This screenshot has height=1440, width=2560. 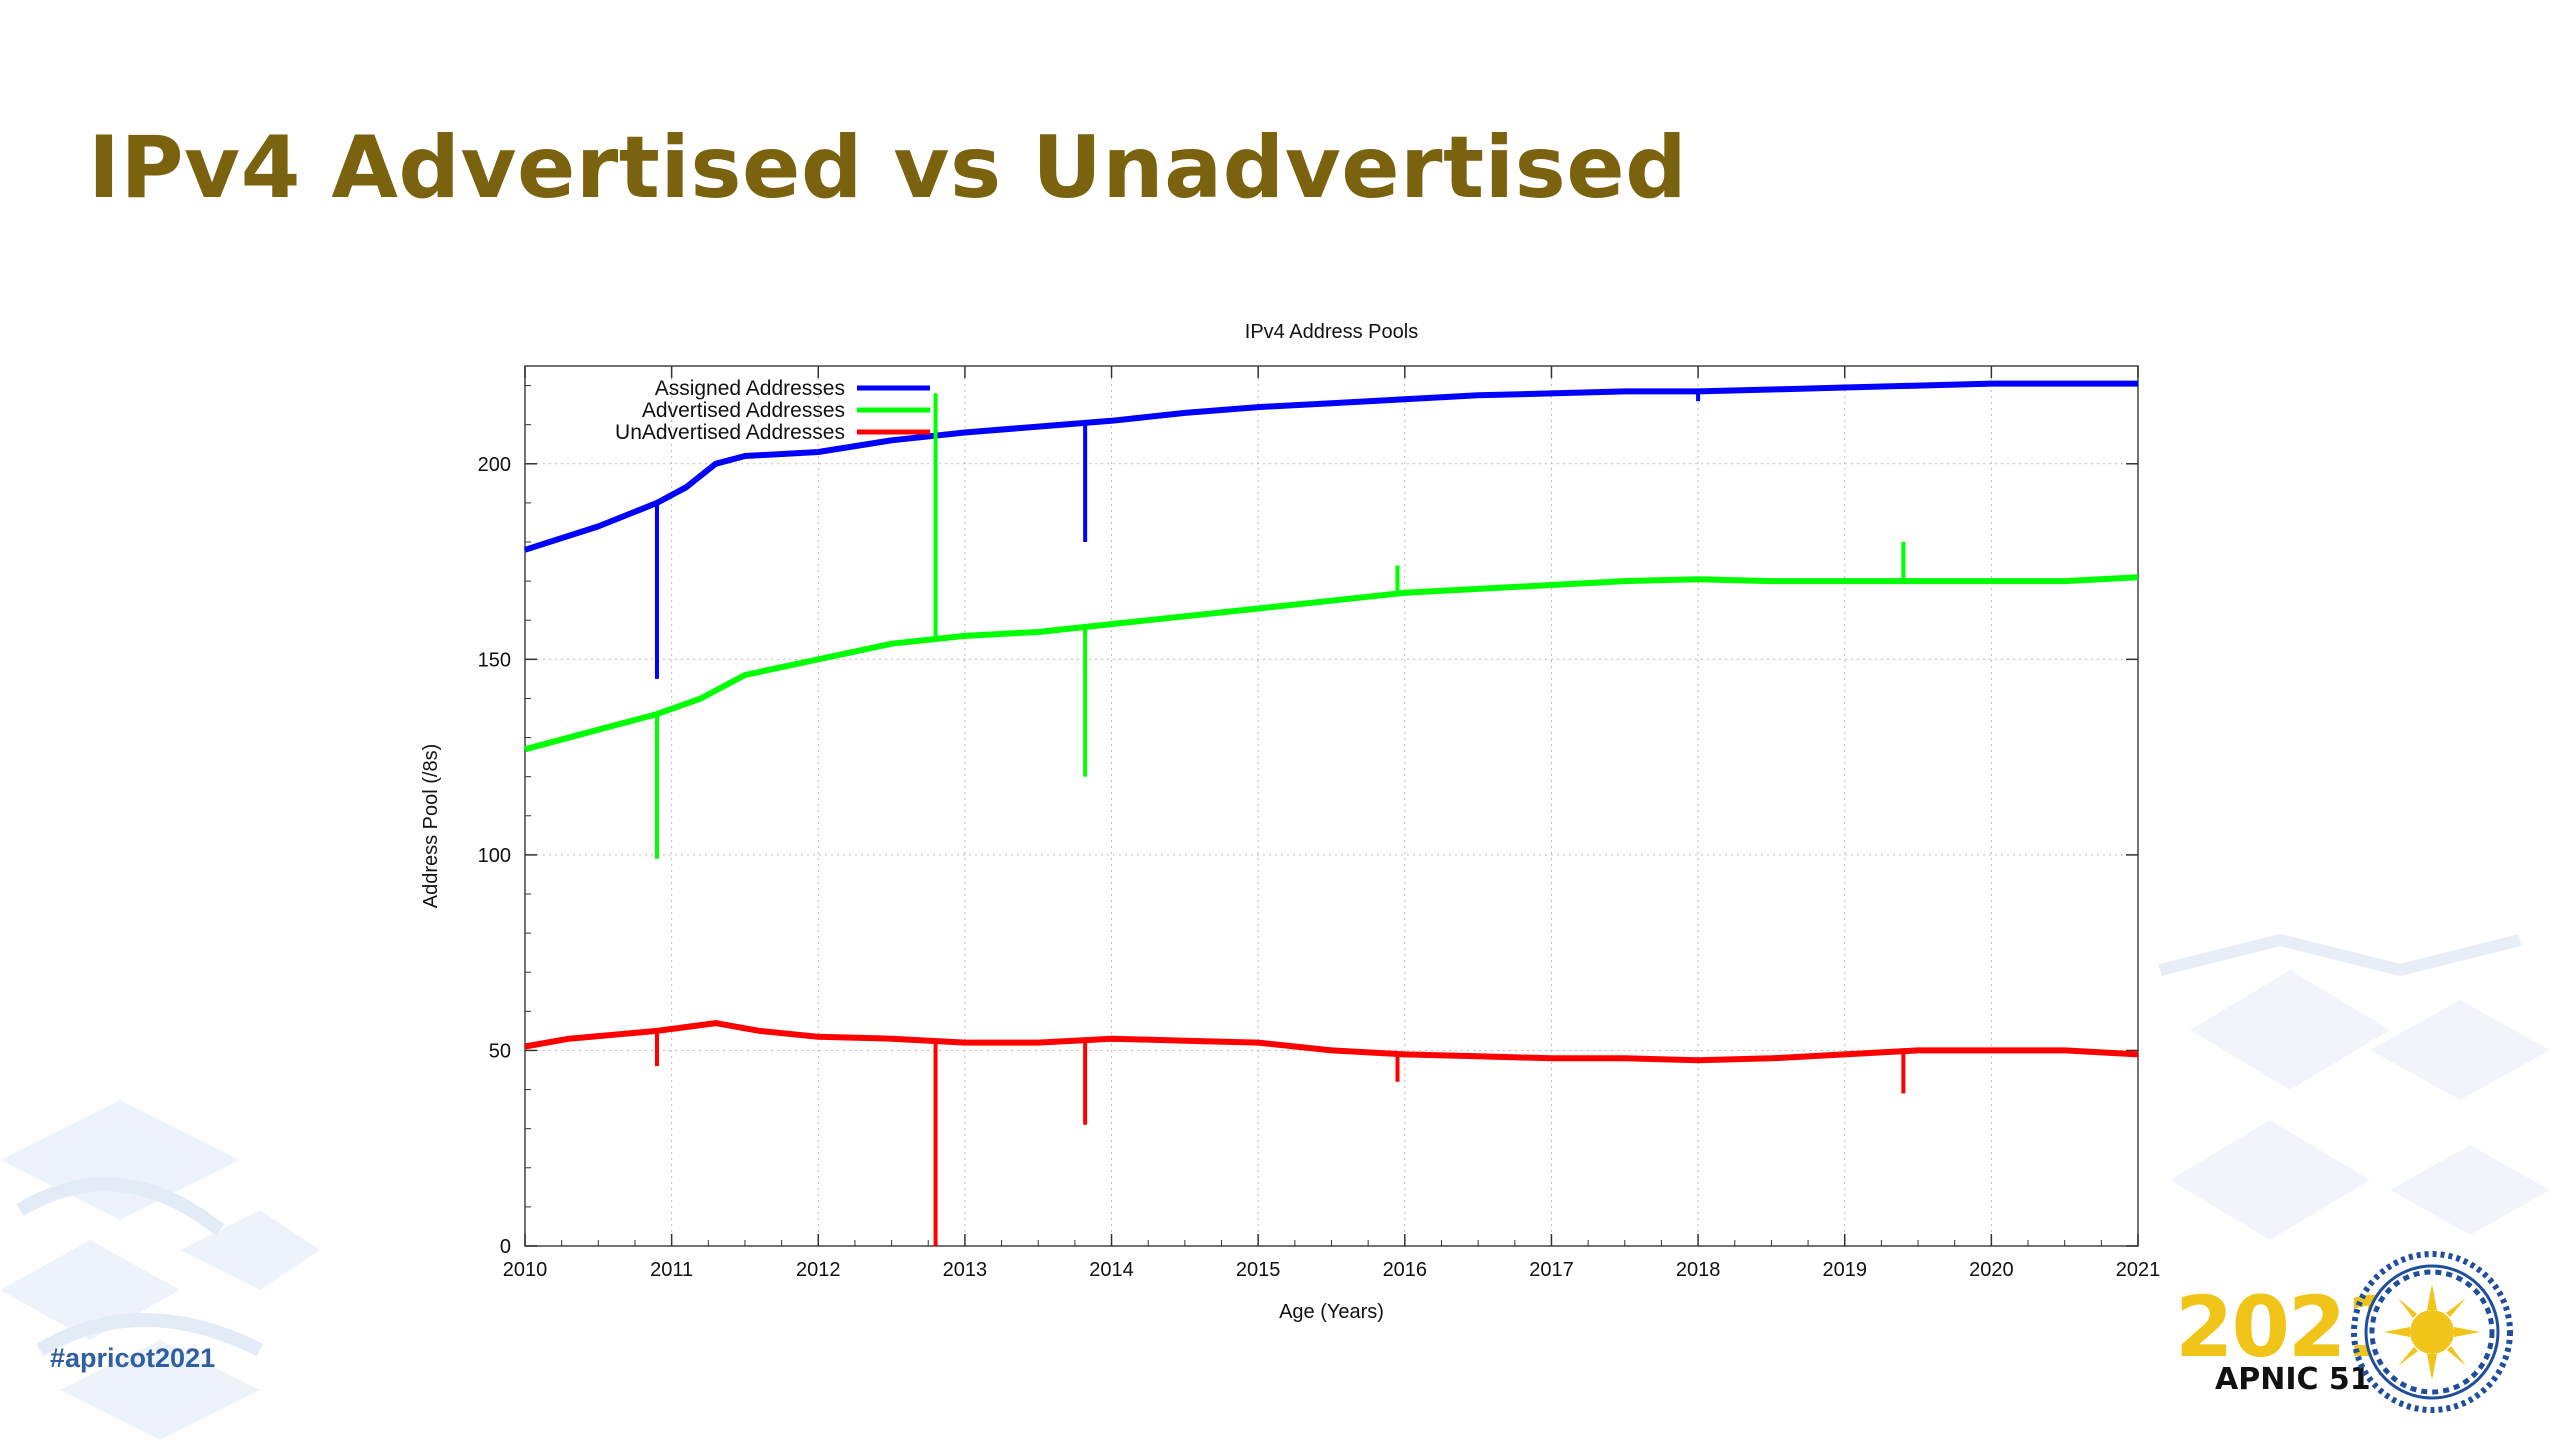 I want to click on chart-title: IPv4 Address Pools, so click(x=1331, y=332).